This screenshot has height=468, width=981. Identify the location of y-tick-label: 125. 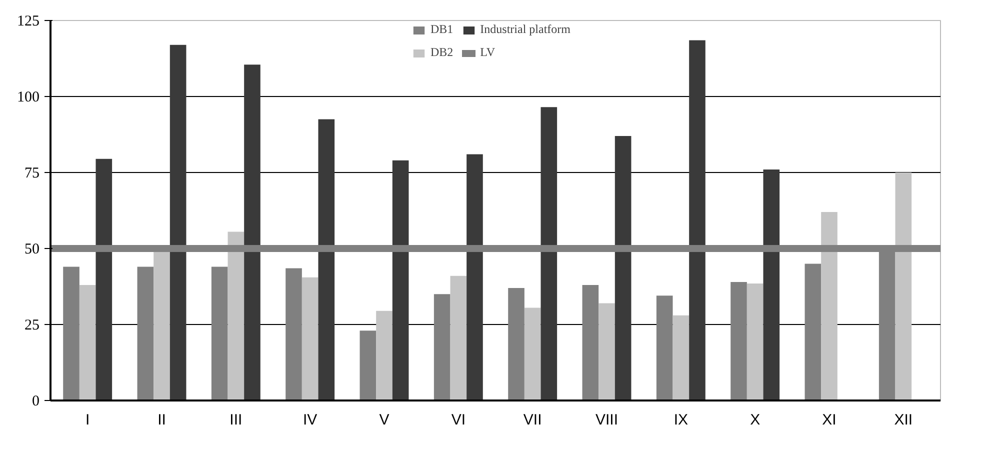
(28, 22).